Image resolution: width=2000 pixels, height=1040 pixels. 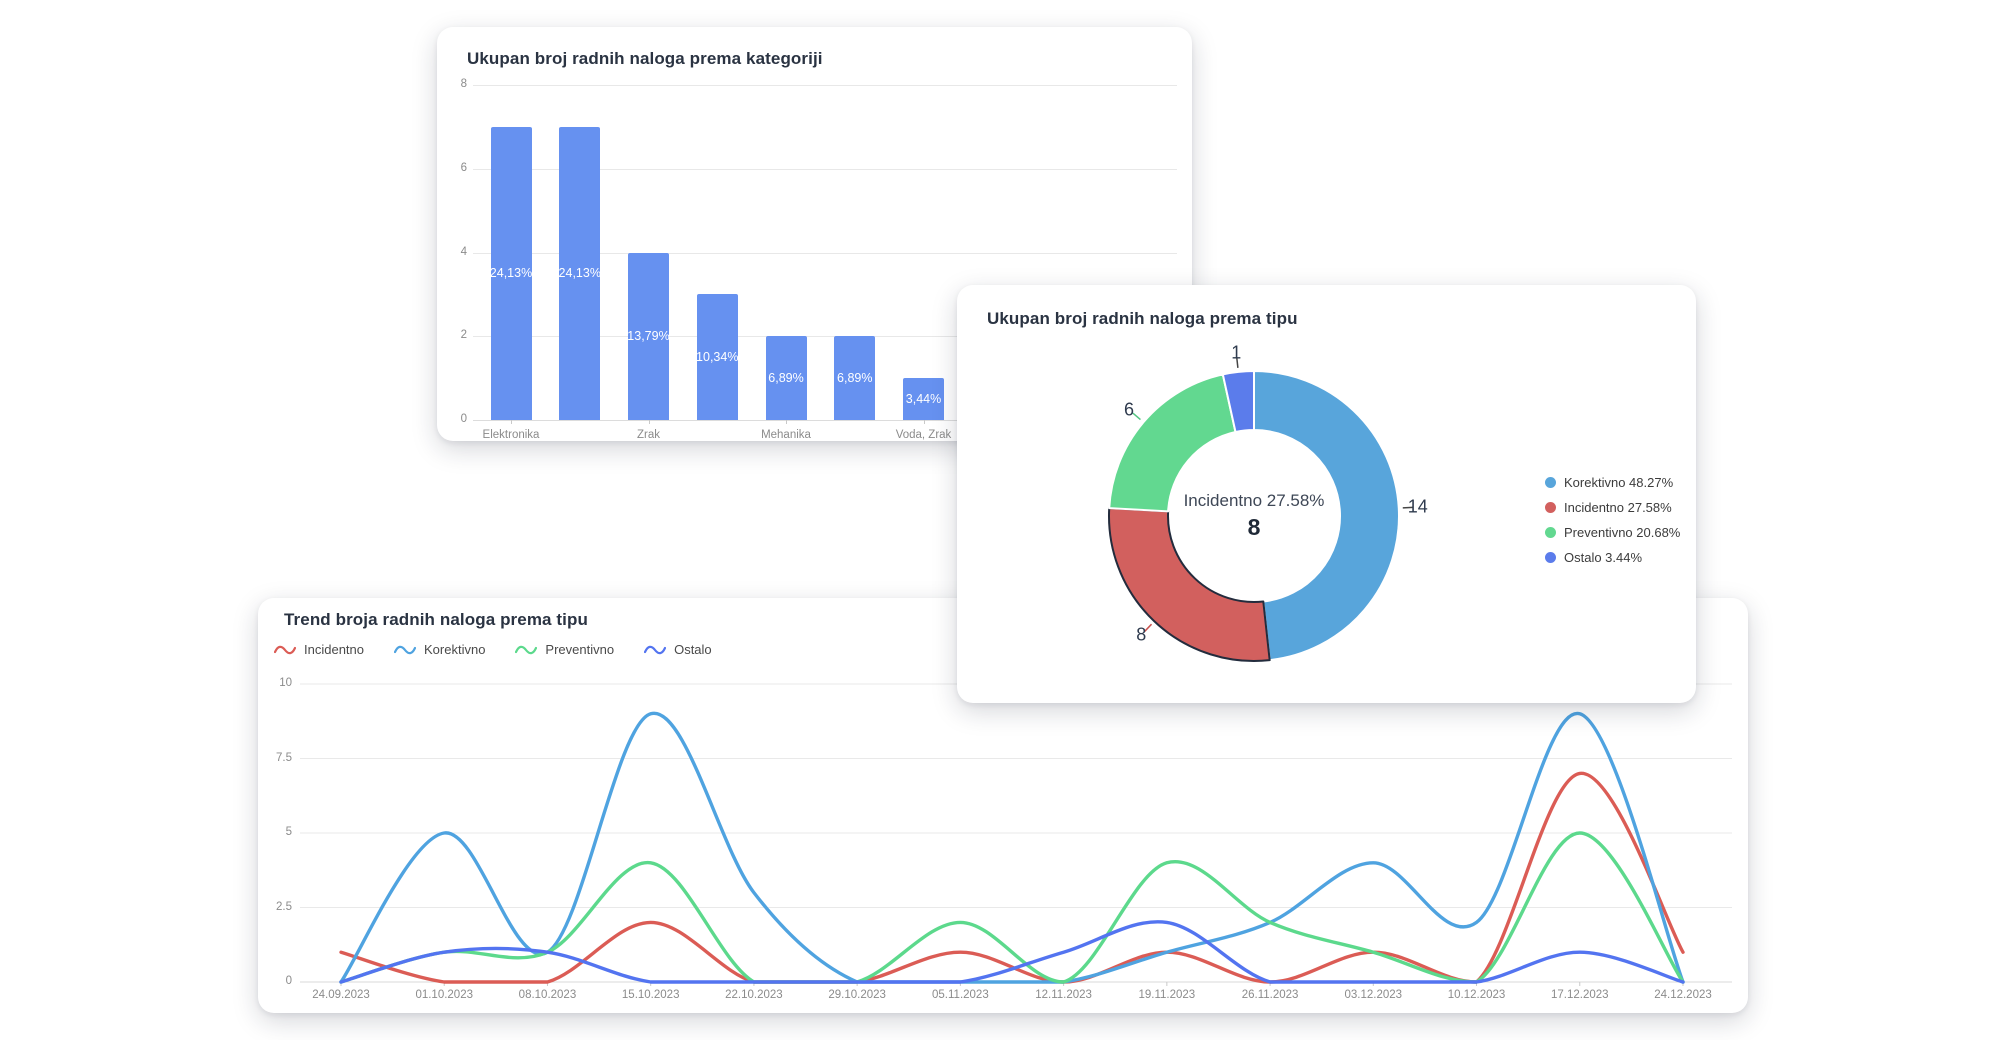 I want to click on line-chart-title: Trend broja radnih naloga prema tipu, so click(x=436, y=619).